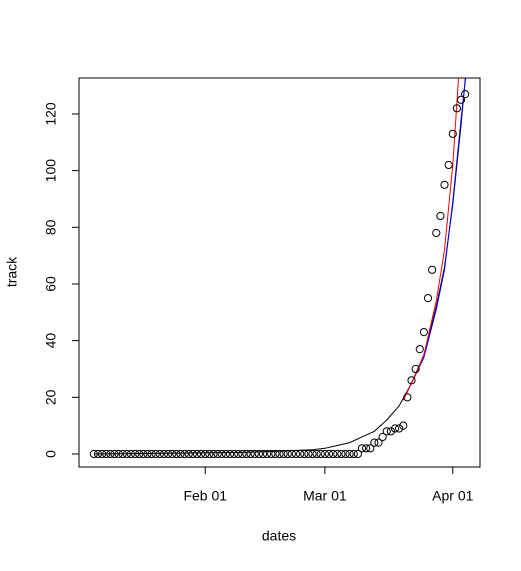 The height and width of the screenshot is (571, 521). I want to click on y-tick-label: 20, so click(51, 397).